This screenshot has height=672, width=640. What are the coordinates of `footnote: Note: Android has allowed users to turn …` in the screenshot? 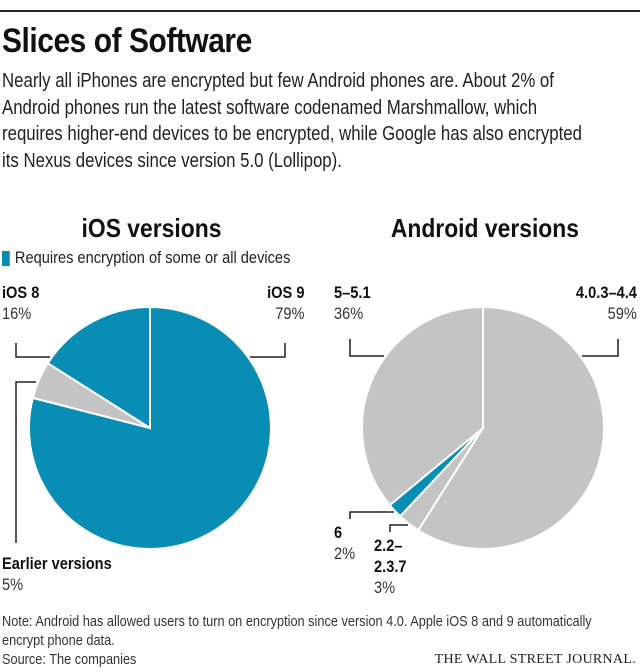 It's located at (297, 631).